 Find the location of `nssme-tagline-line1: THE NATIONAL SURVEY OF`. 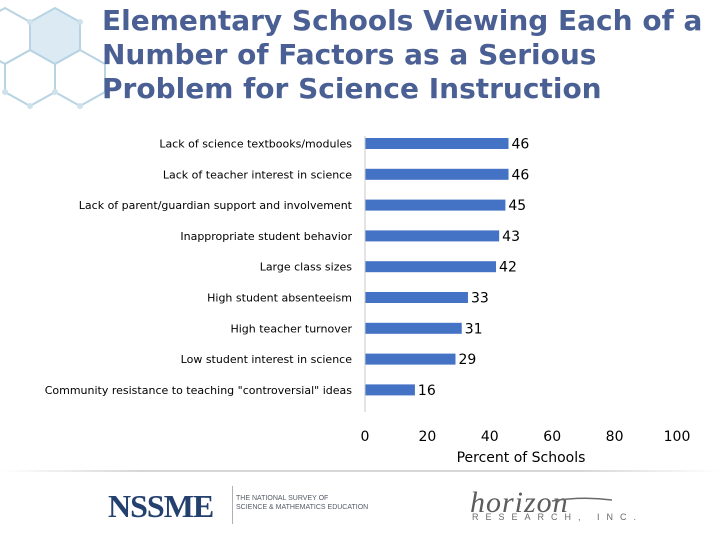

nssme-tagline-line1: THE NATIONAL SURVEY OF is located at coordinates (282, 498).